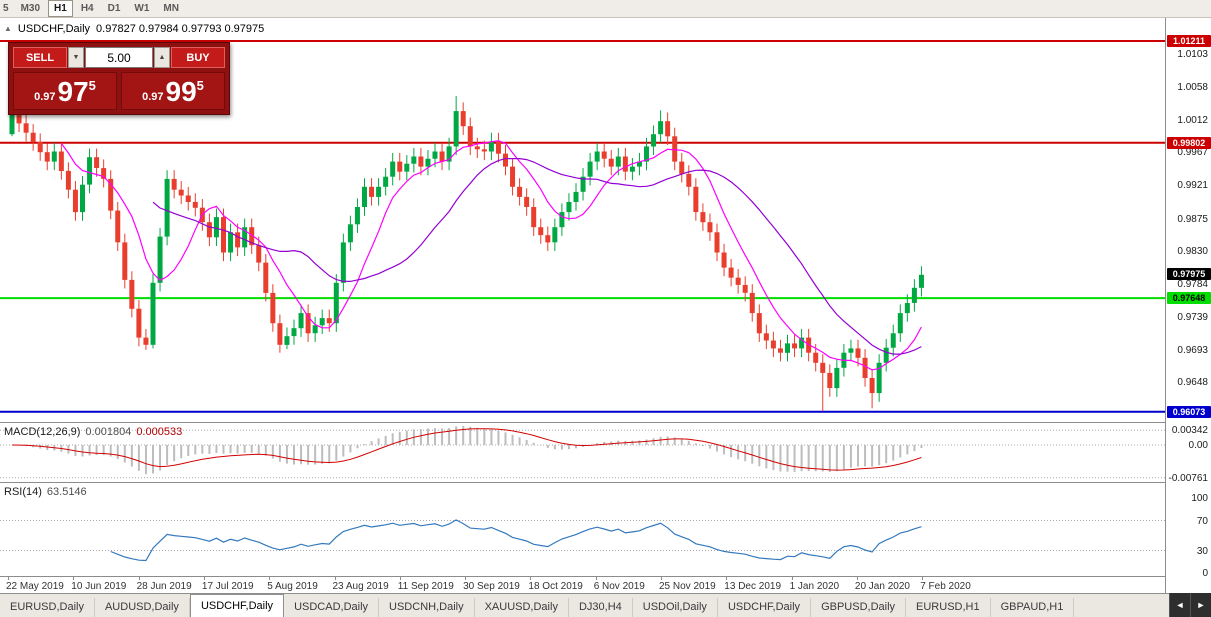  I want to click on date-label: 5 Aug 2019, so click(292, 586).